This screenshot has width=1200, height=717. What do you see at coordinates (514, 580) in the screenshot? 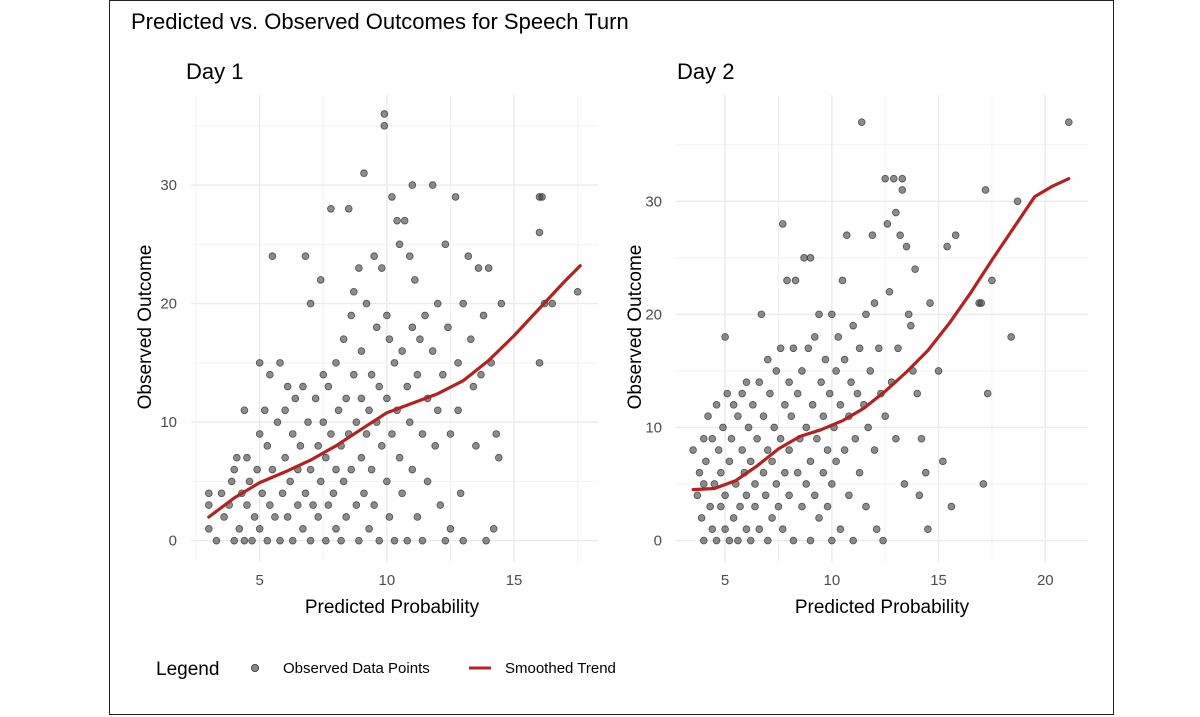
I see `x-tick-label: 15` at bounding box center [514, 580].